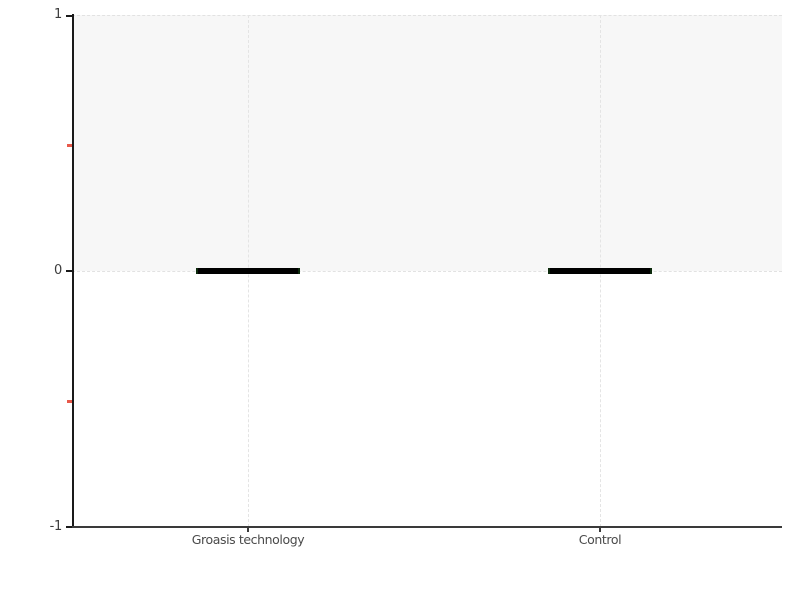 The width and height of the screenshot is (800, 600). I want to click on bar-cap-control-left, so click(549, 271).